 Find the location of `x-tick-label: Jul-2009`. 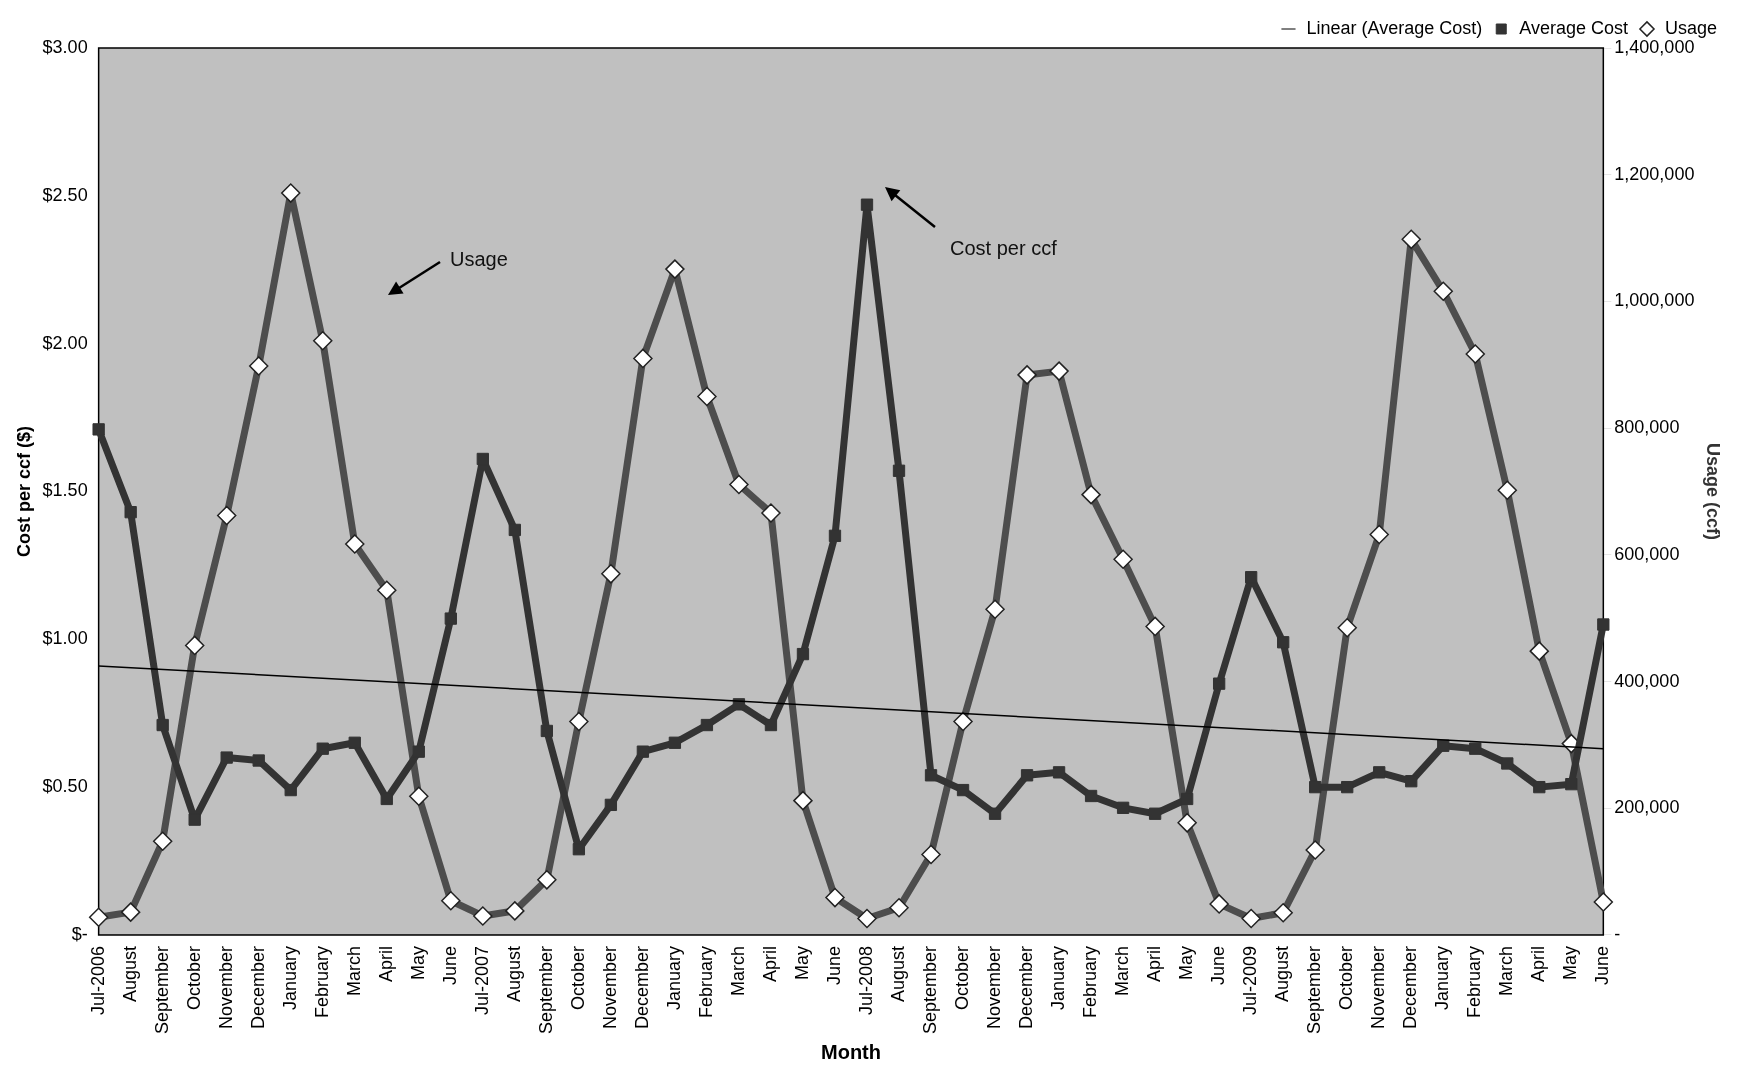

x-tick-label: Jul-2009 is located at coordinates (1250, 980).